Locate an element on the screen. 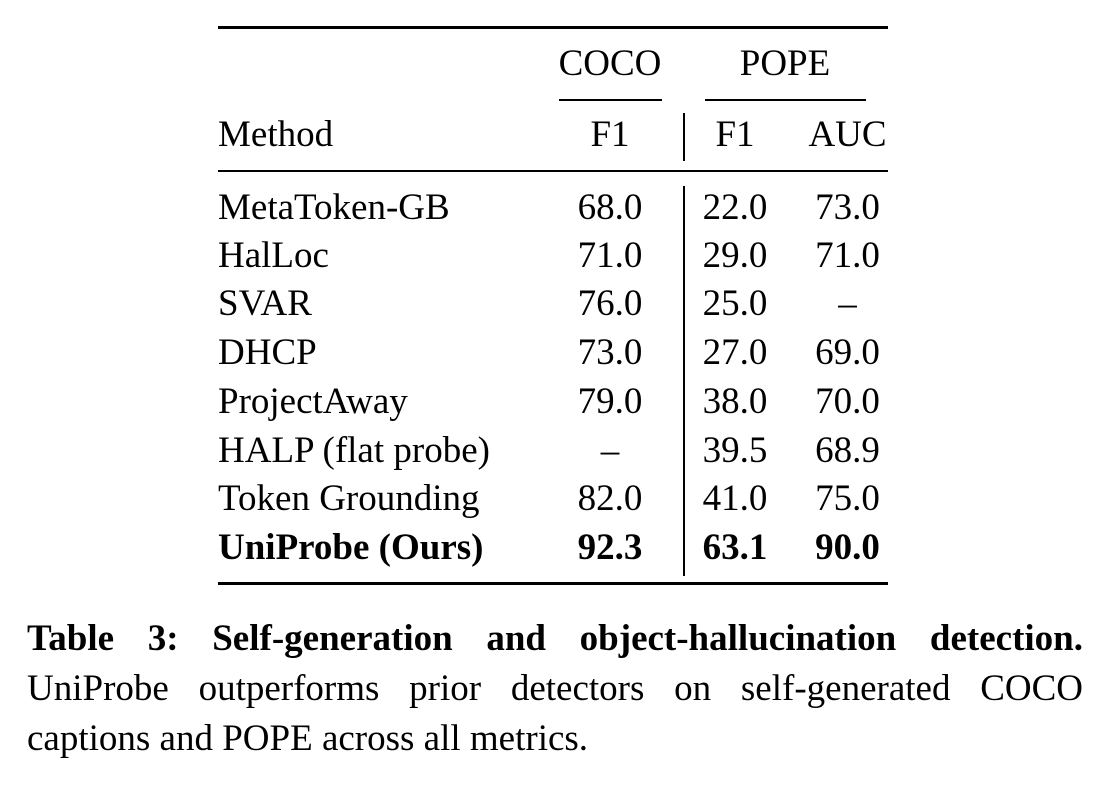 This screenshot has width=1111, height=785. body-column-separator is located at coordinates (684, 381).